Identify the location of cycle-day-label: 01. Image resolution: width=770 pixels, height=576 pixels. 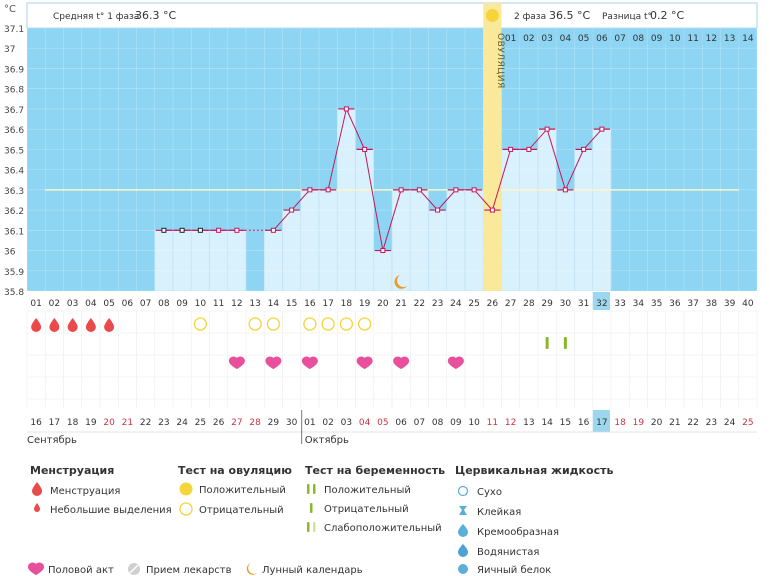
(35, 304).